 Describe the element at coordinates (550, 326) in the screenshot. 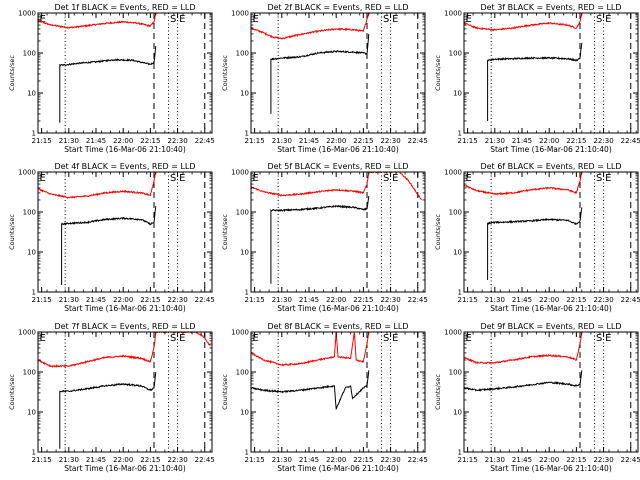

I see `chart-title: Det 9f BLACK = Events, RED = LLD` at that location.